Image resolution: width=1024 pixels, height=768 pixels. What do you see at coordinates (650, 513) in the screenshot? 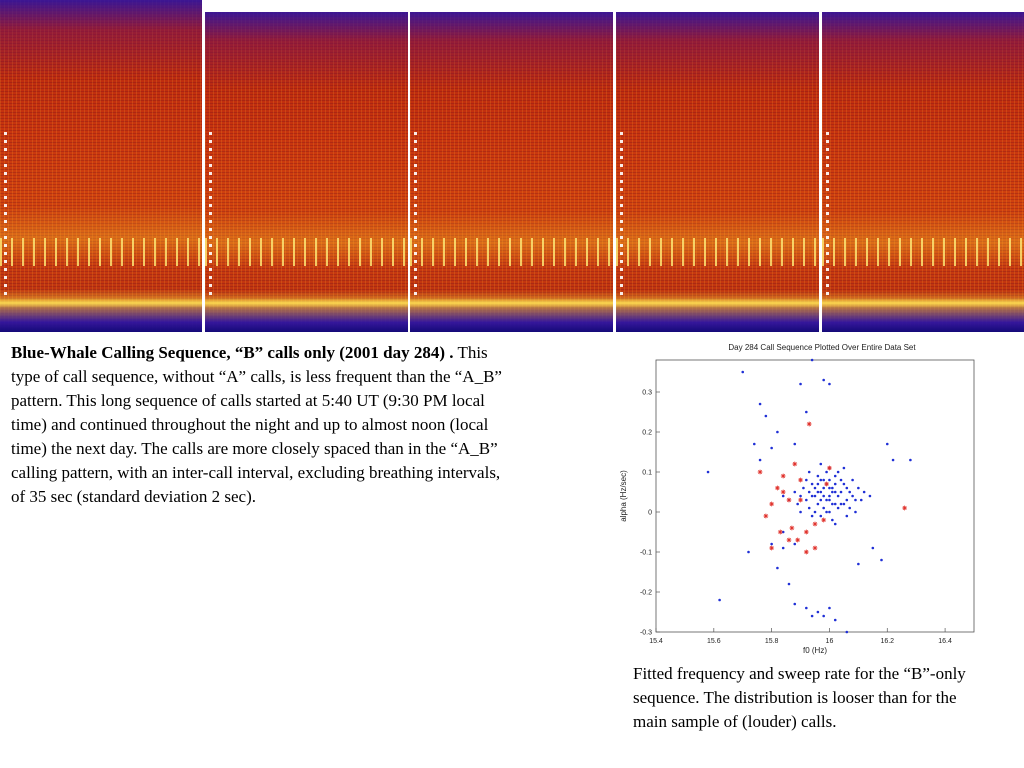
I see `y-tick-label: 0` at bounding box center [650, 513].